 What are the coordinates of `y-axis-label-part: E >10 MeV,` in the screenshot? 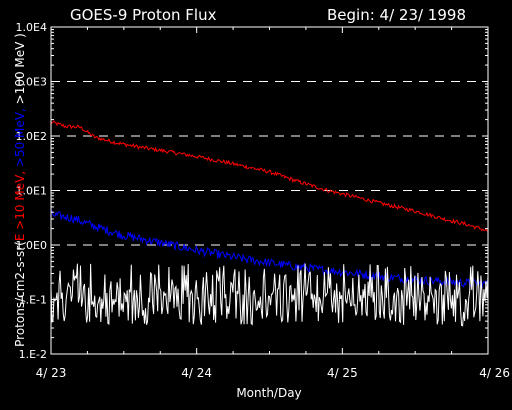 It's located at (20, 204).